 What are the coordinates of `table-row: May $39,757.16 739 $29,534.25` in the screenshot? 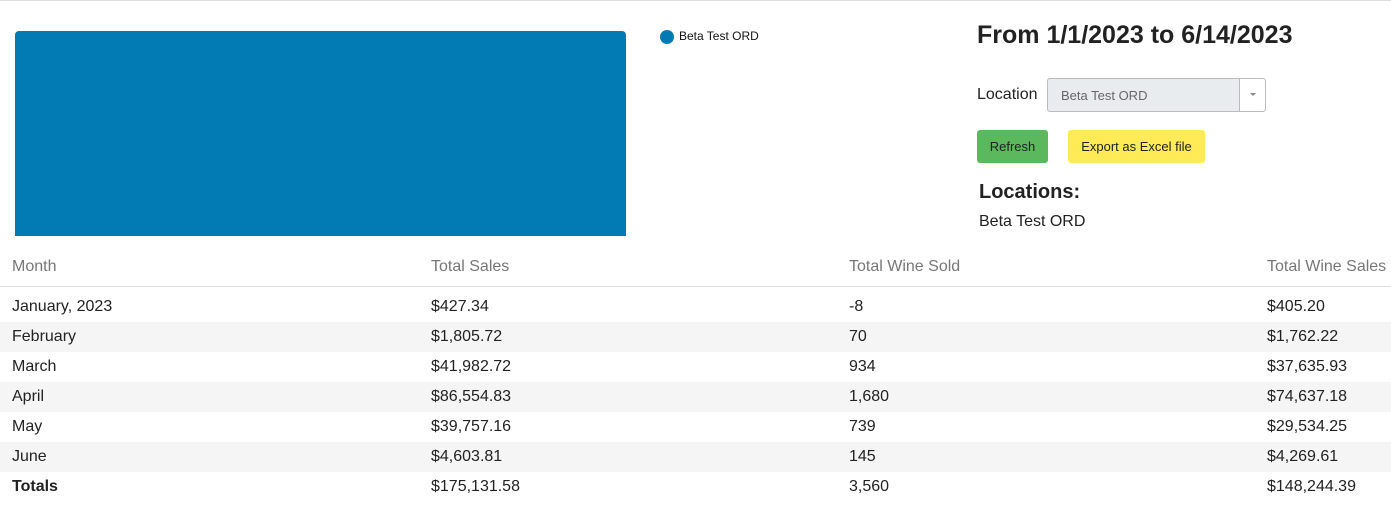 It's located at (695, 427).